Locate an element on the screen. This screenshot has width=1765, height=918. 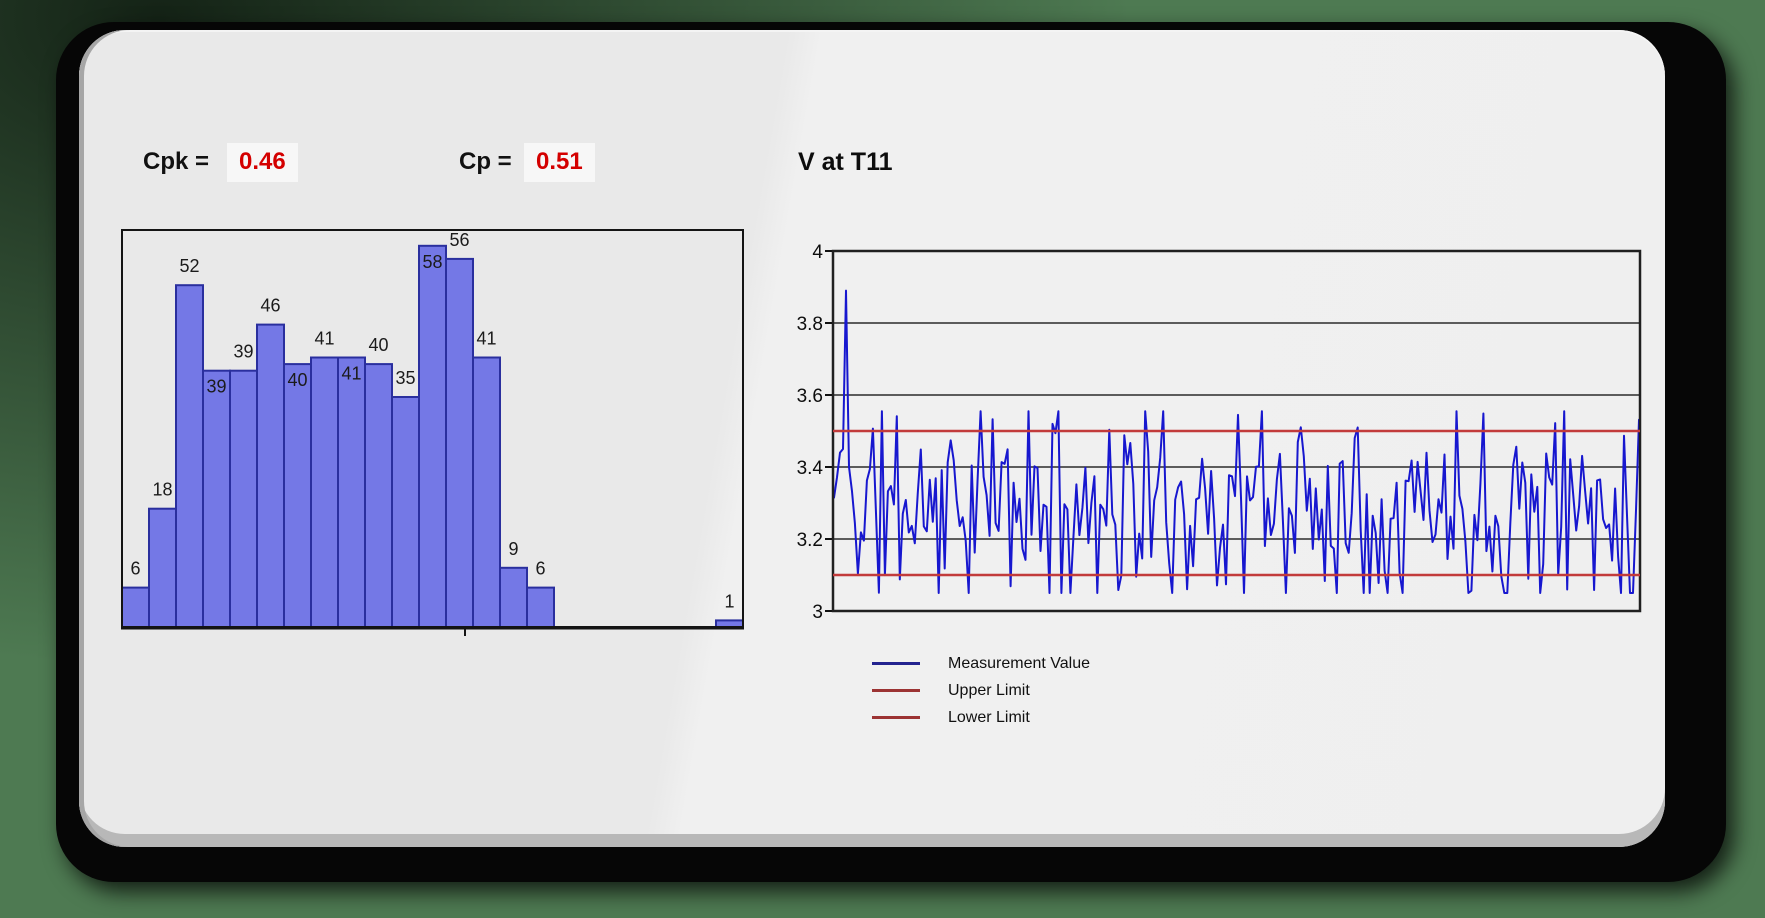
svg-text: 3 is located at coordinates (817, 611).